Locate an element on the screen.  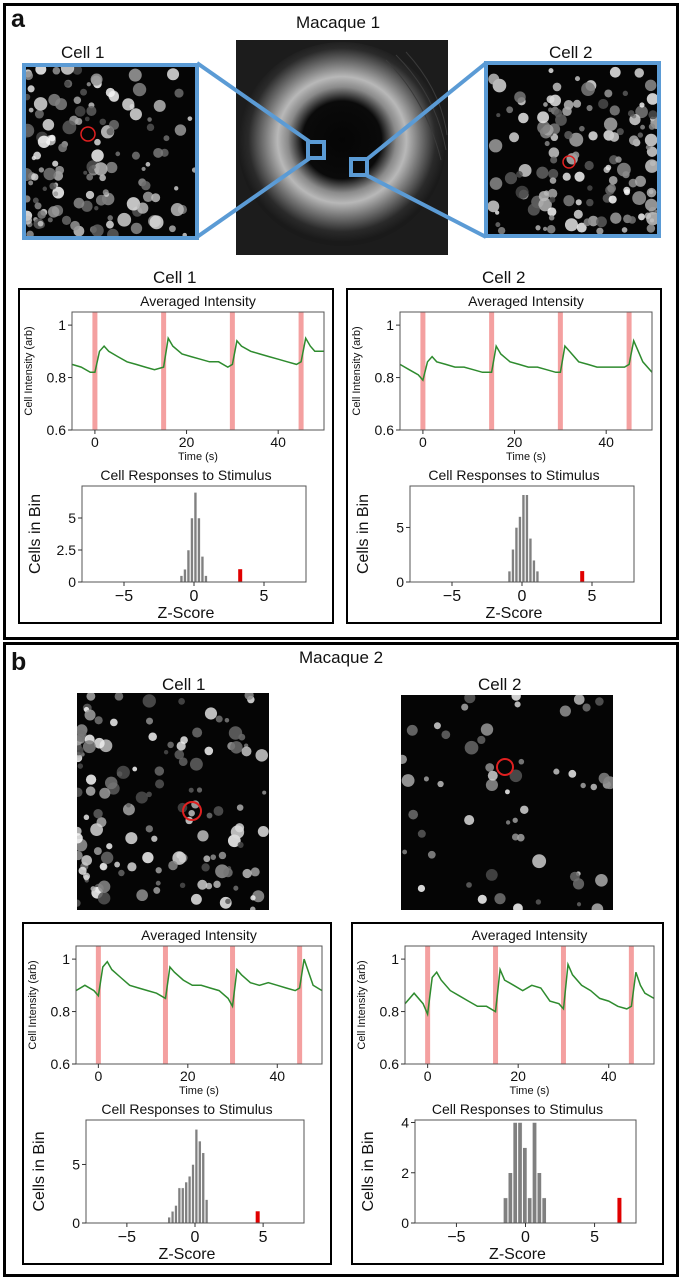
hist-title: Cell Responses to Stimulus is located at coordinates (517, 1109).